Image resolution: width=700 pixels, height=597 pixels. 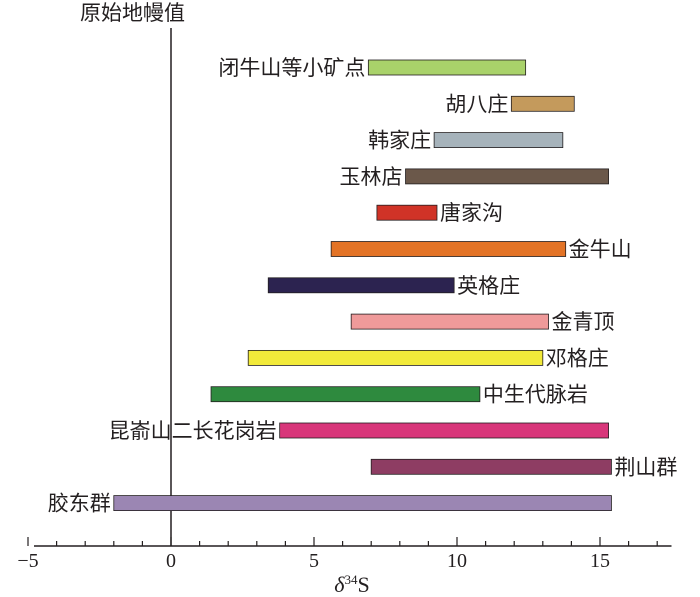 I want to click on x-tick-label: −5, so click(x=27, y=561).